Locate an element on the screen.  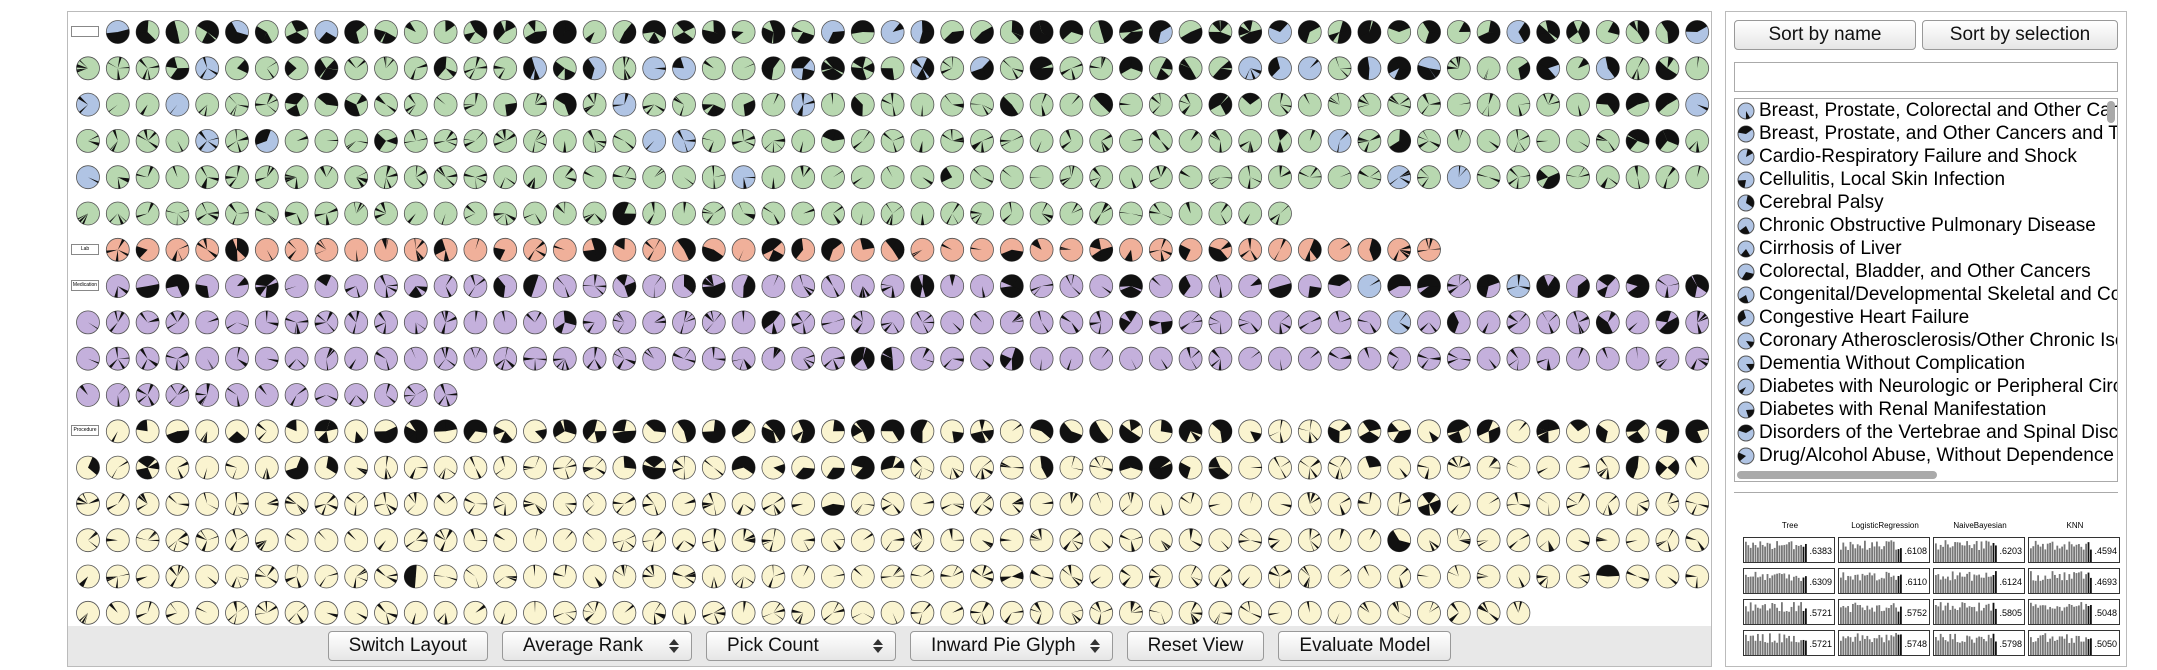
search-input is located at coordinates (1926, 77).